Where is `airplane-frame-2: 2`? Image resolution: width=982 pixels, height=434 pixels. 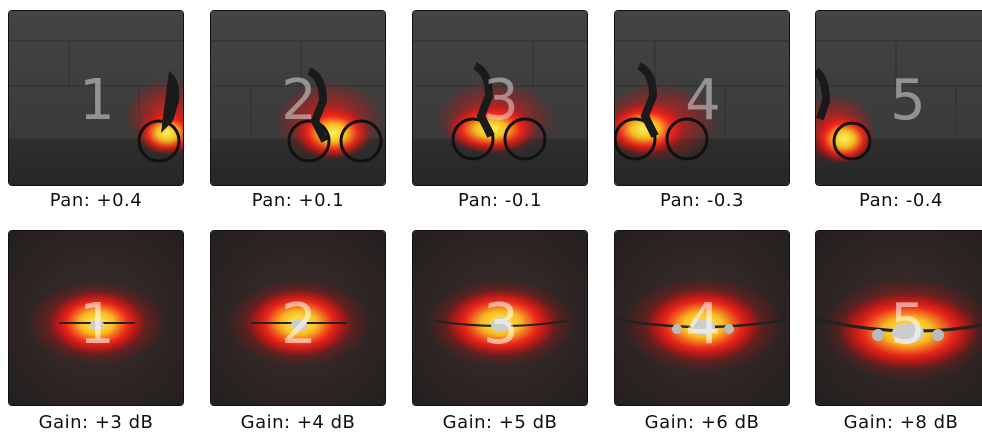 airplane-frame-2: 2 is located at coordinates (298, 318).